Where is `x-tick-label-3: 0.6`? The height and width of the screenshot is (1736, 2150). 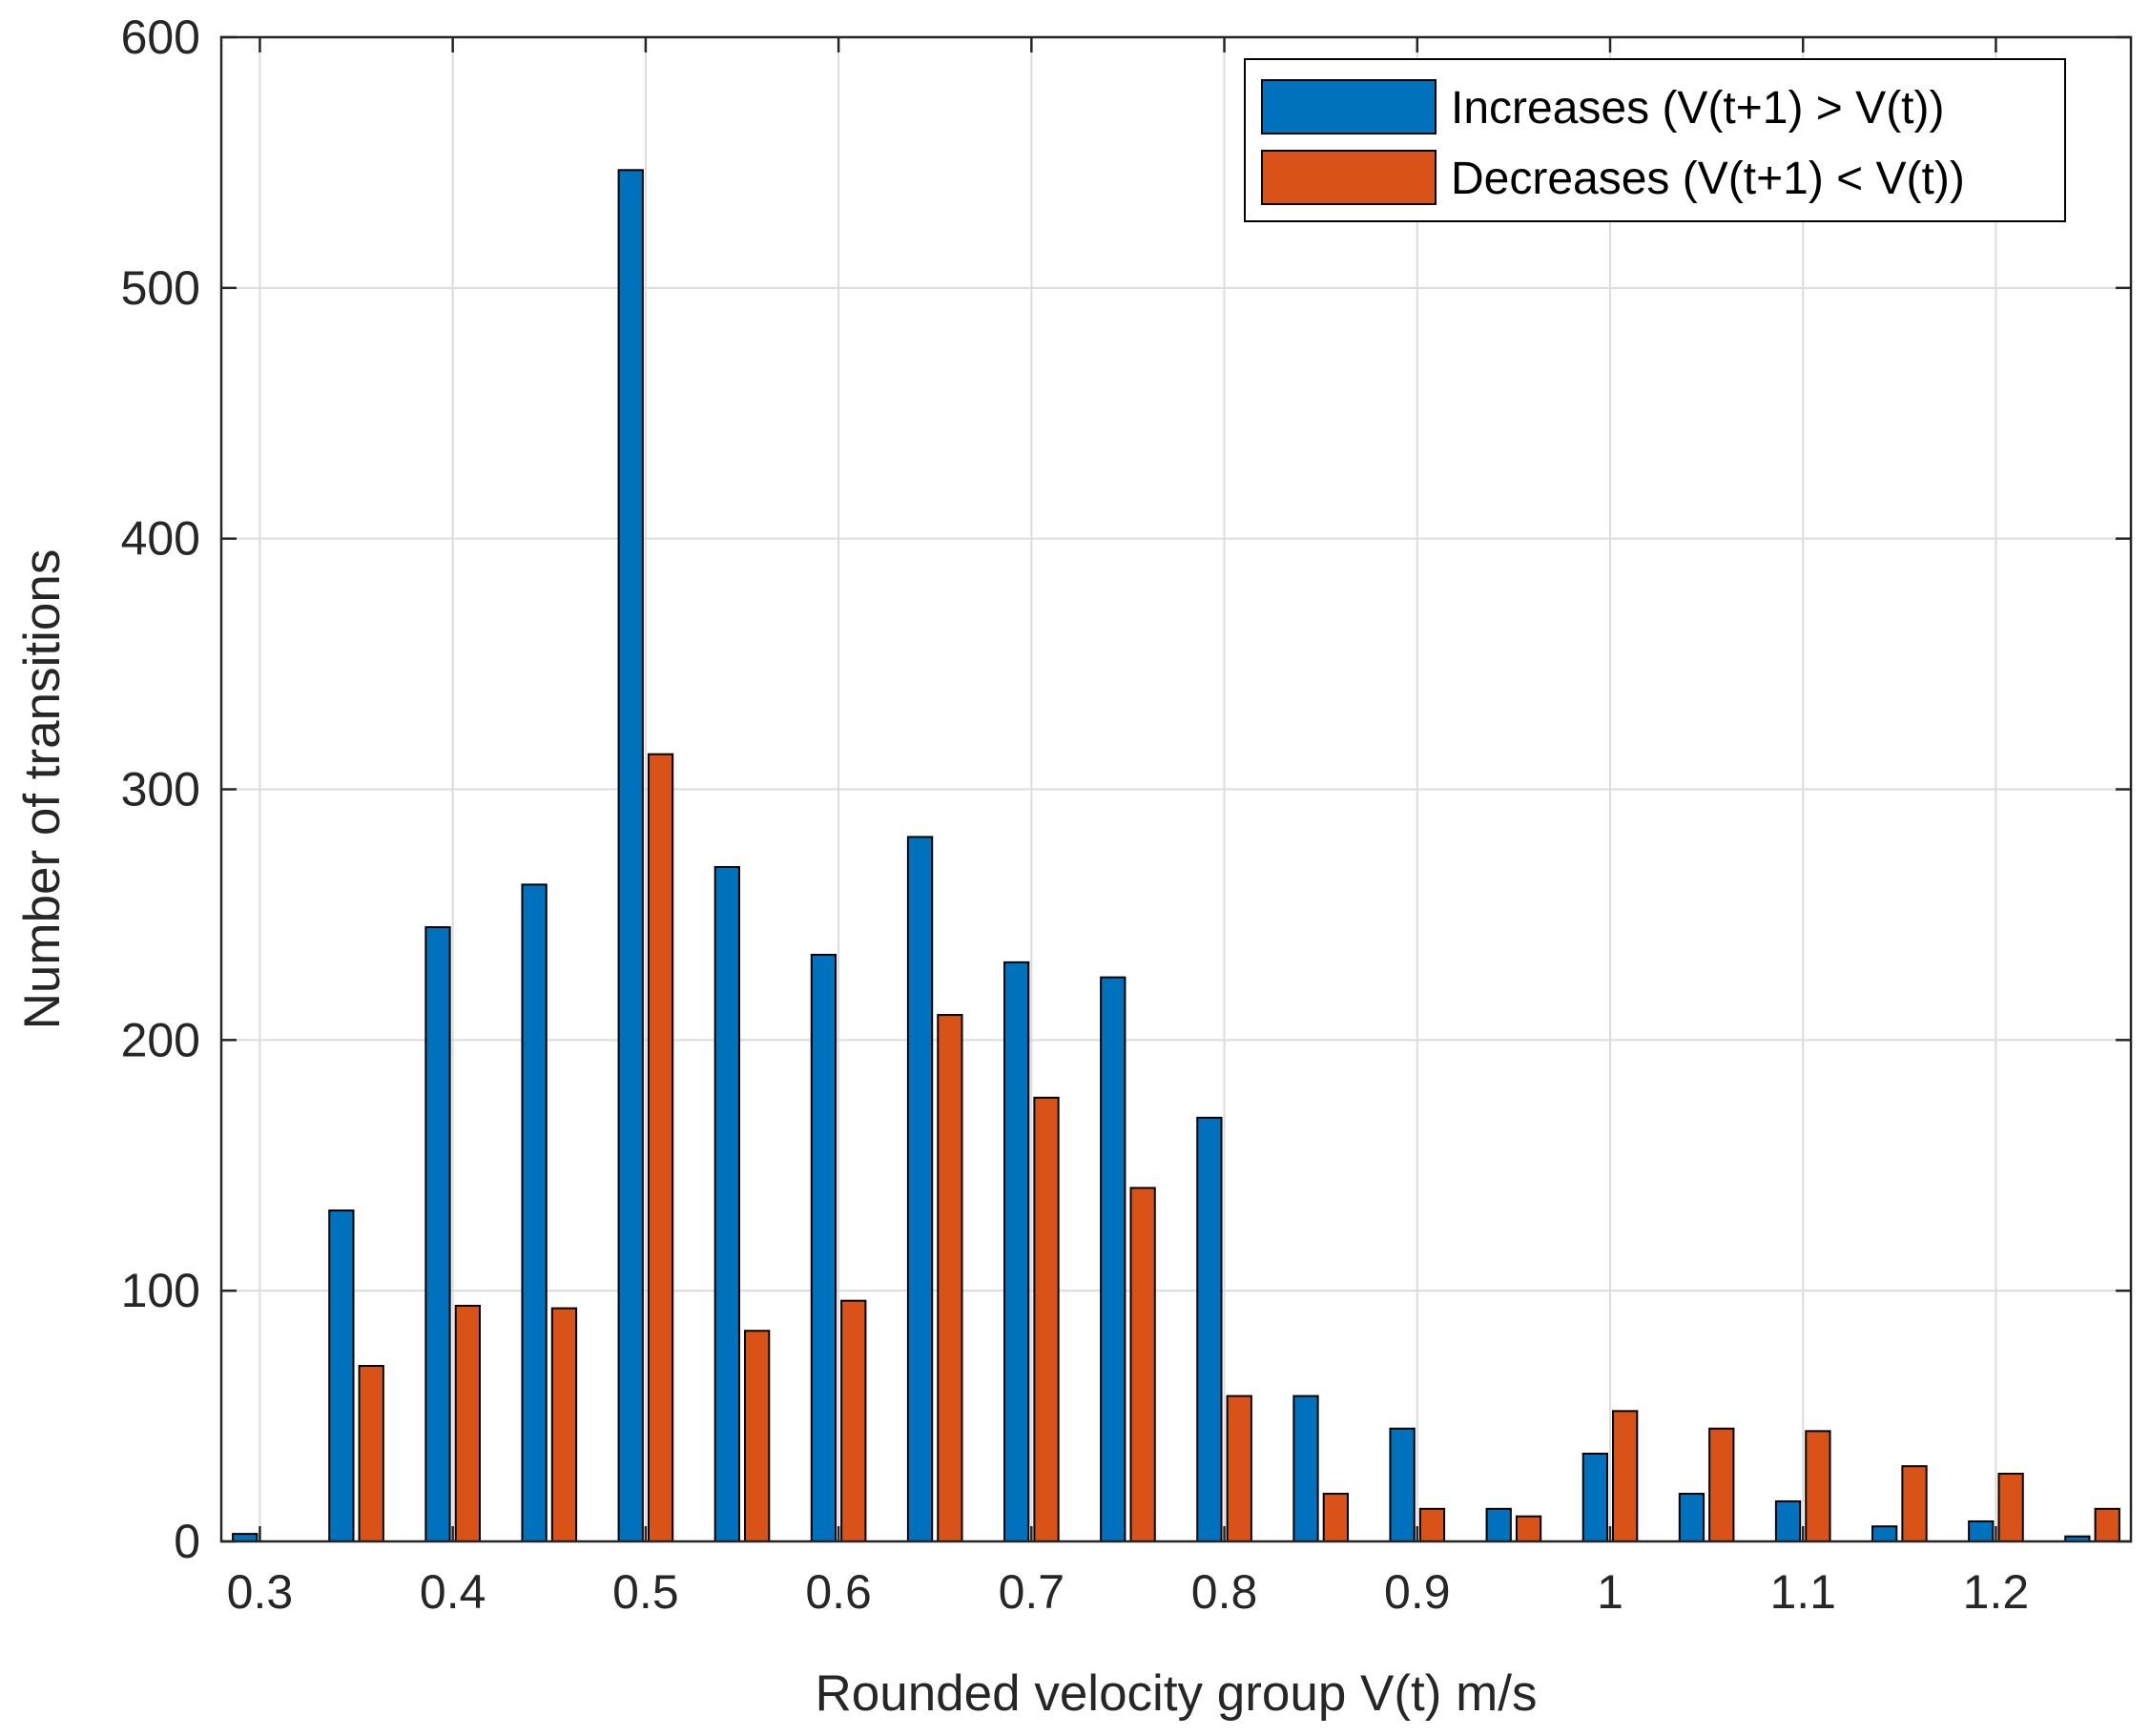 x-tick-label-3: 0.6 is located at coordinates (838, 1592).